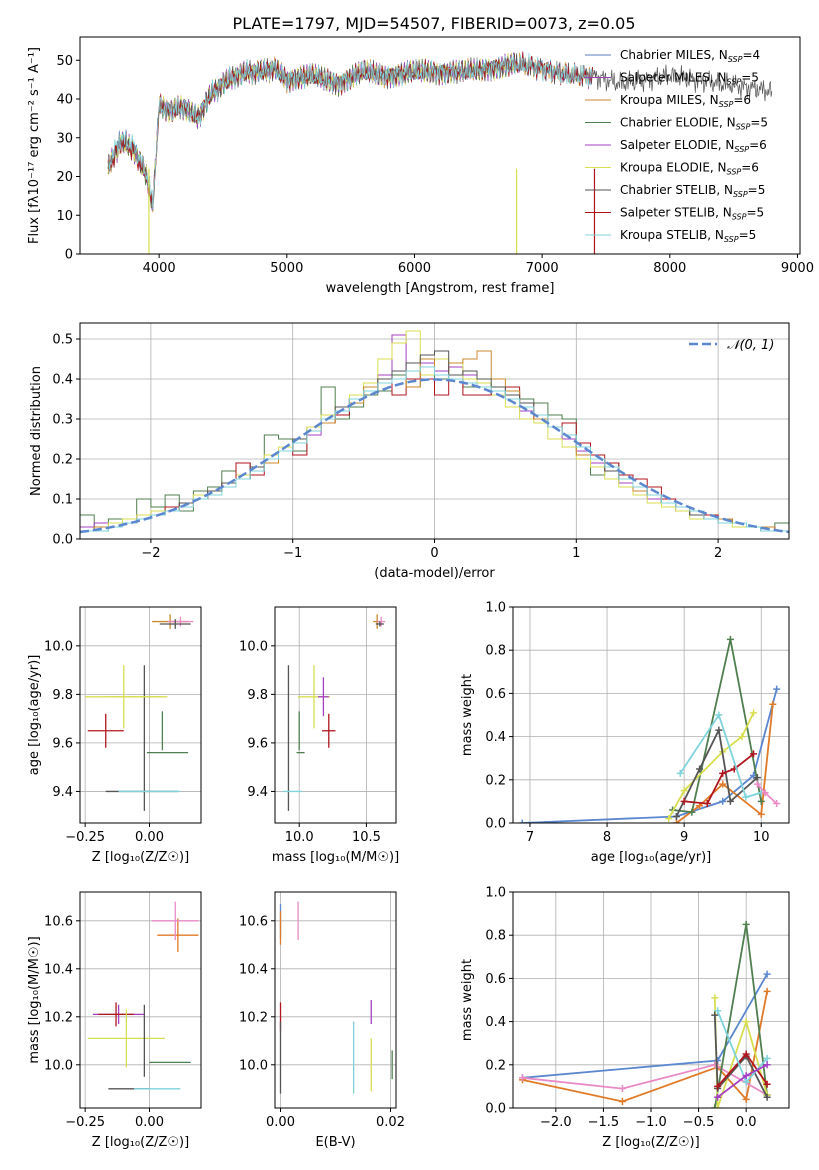 The height and width of the screenshot is (1170, 819). Describe the element at coordinates (34, 999) in the screenshot. I see `y-axis-label: mass [log₁₀(M/M☉)]` at that location.